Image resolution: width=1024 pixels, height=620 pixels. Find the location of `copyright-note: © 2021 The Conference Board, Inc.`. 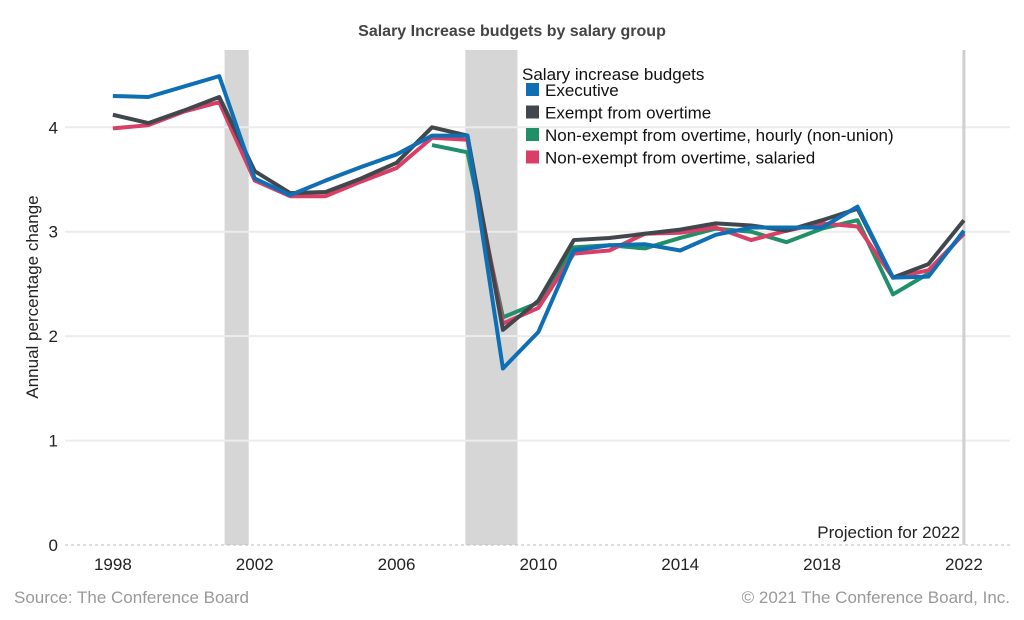

copyright-note: © 2021 The Conference Board, Inc. is located at coordinates (876, 597).